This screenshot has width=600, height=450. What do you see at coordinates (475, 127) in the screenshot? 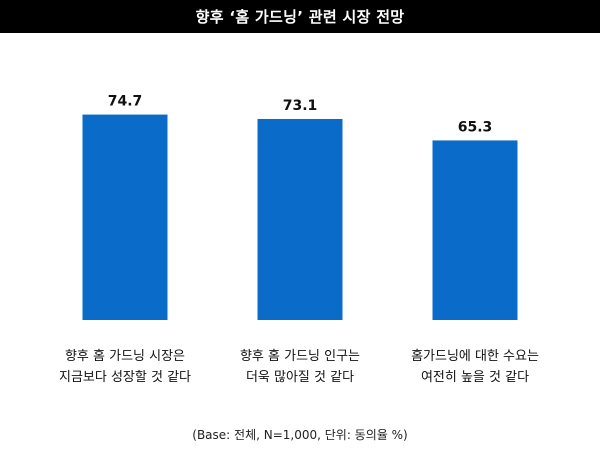
I see `value-label-3: 65.3` at bounding box center [475, 127].